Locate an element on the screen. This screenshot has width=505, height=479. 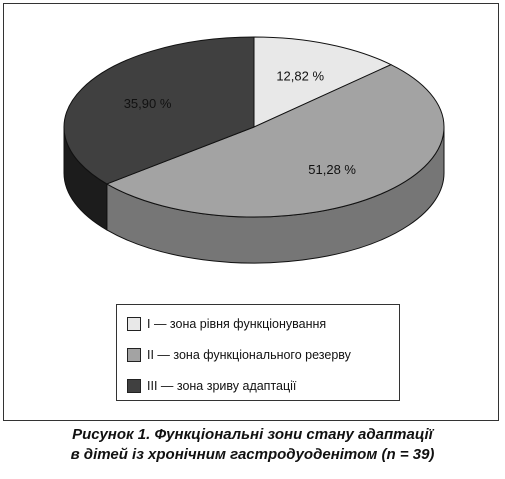
legend-item: II — зона функціонального резерву is located at coordinates (239, 355).